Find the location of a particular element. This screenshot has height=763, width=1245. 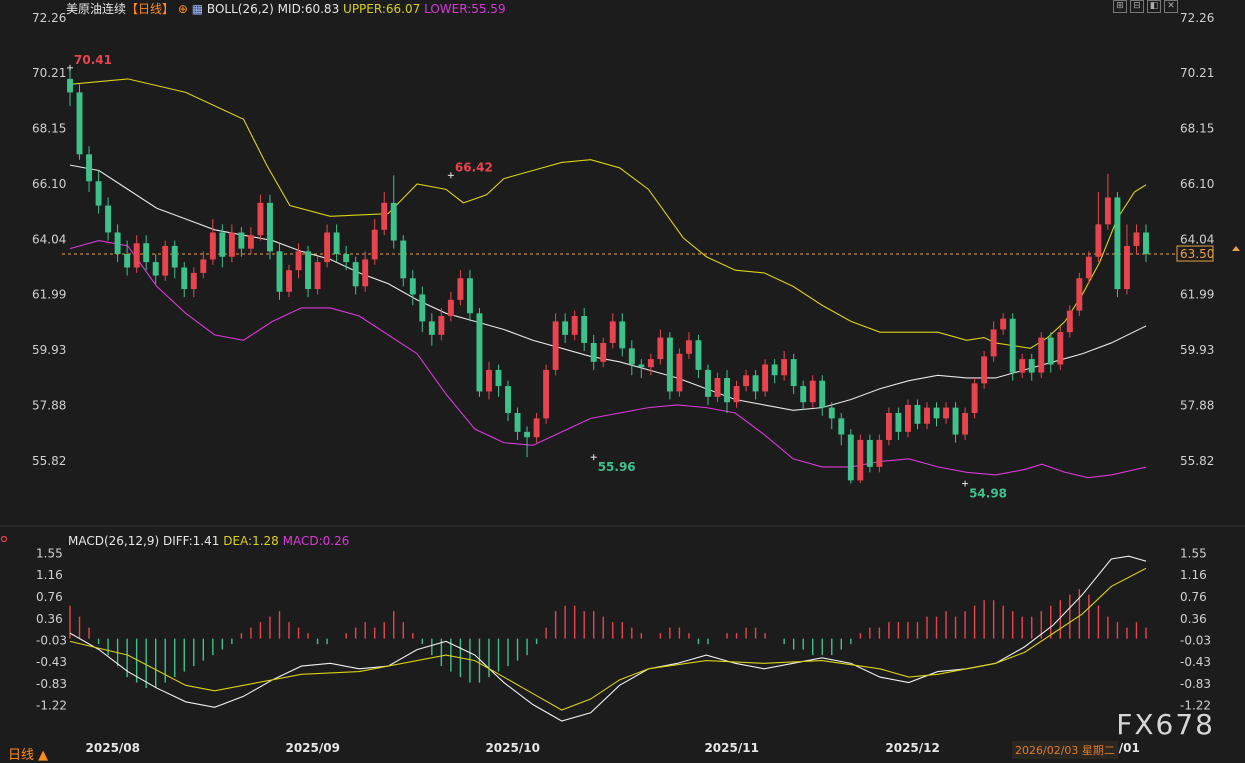

date-tick: 2025/12 is located at coordinates (912, 748).